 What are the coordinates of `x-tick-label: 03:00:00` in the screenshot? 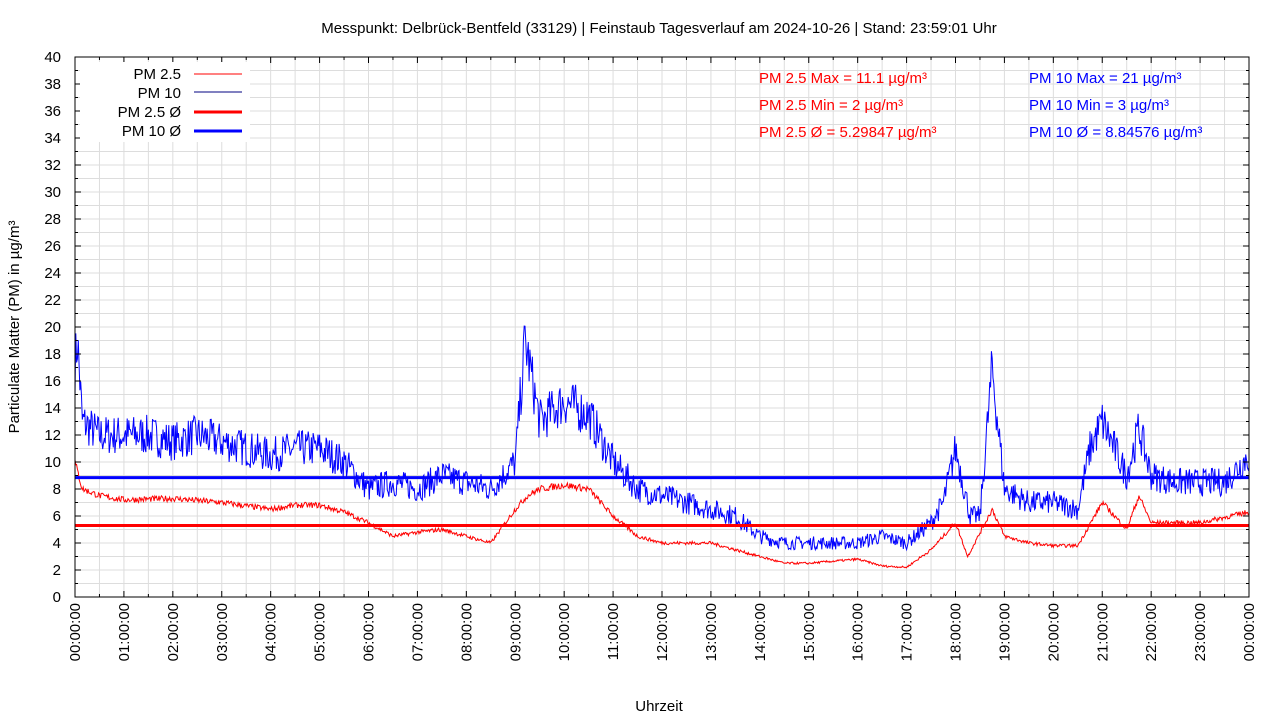 It's located at (222, 632).